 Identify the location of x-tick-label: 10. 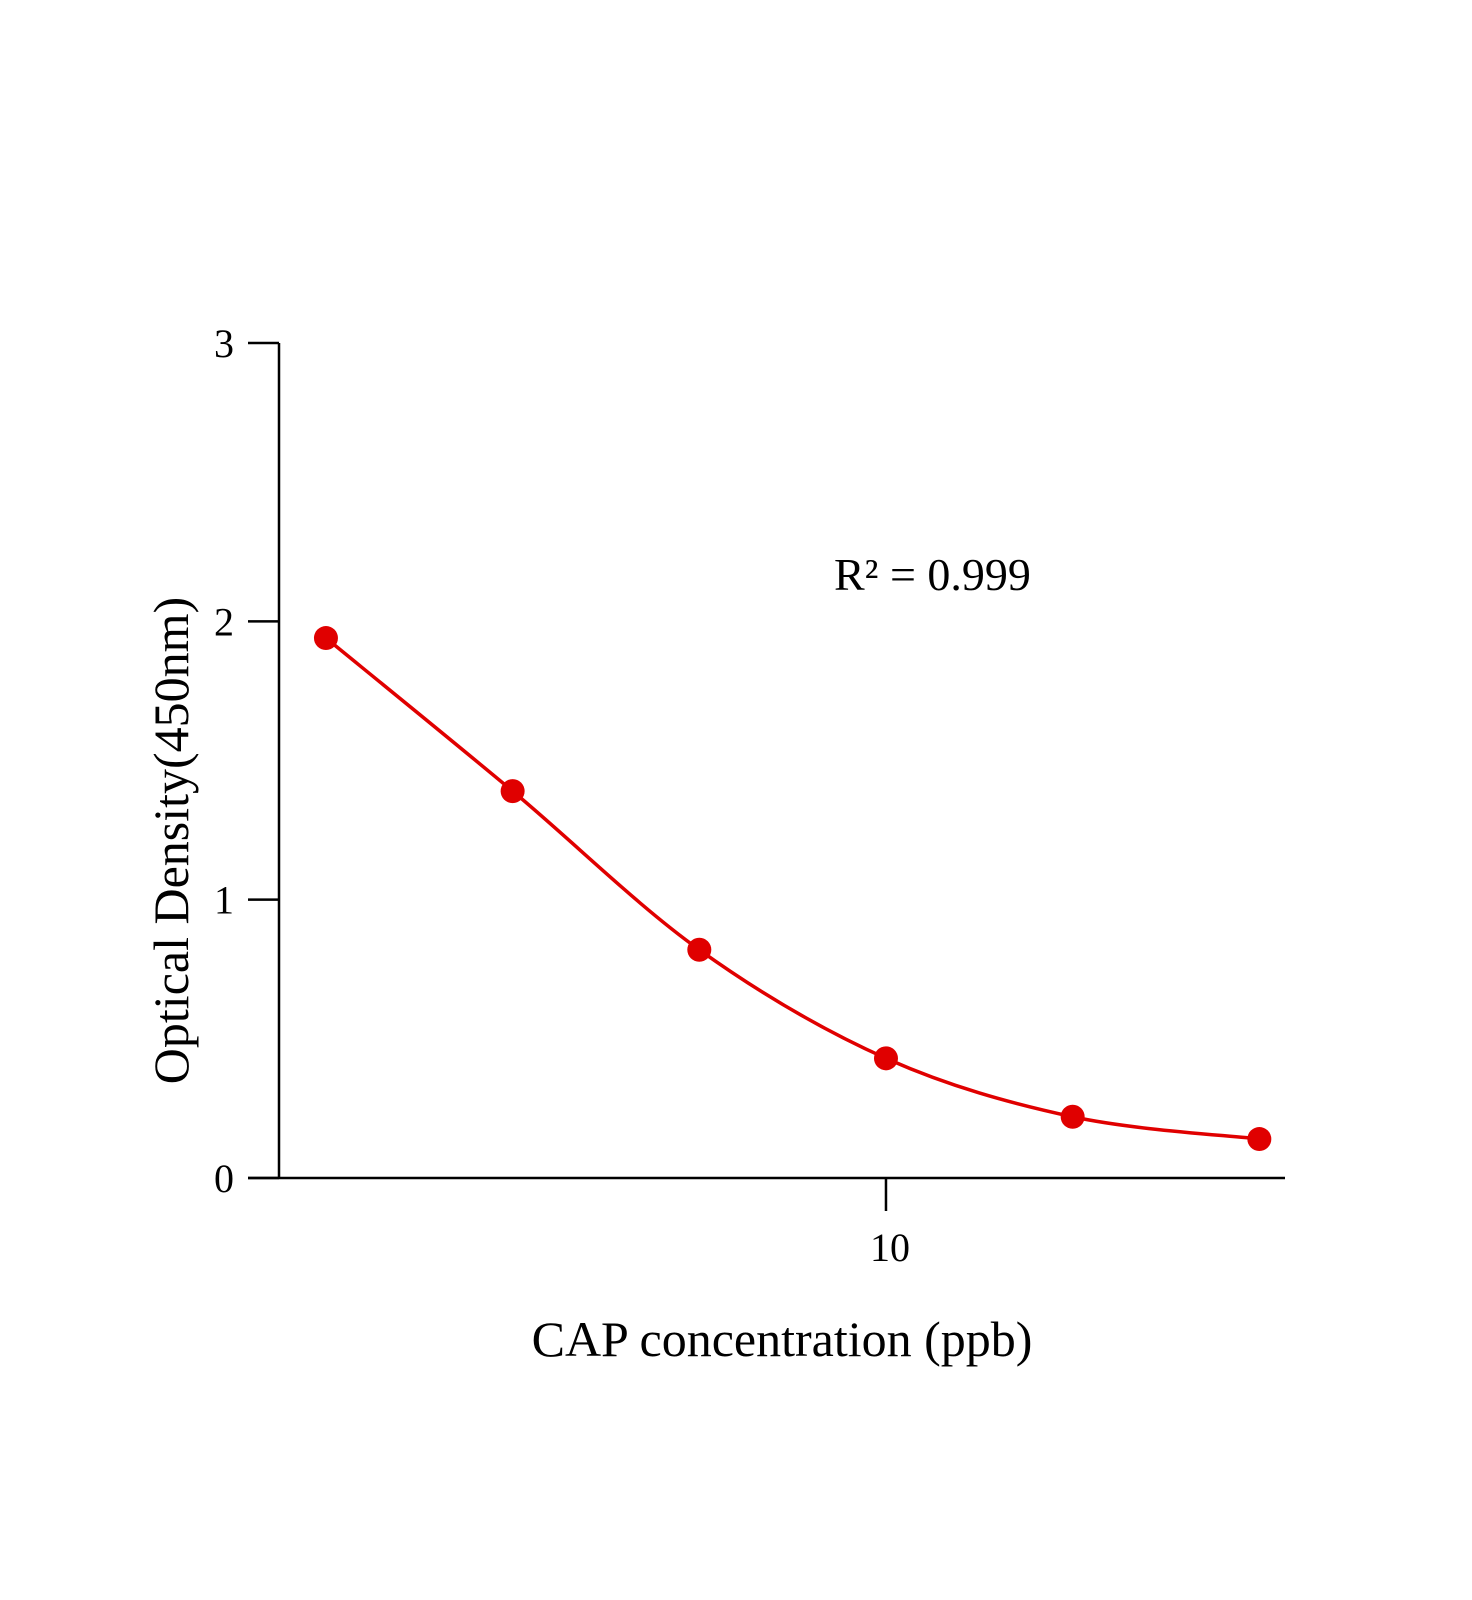
(890, 1247).